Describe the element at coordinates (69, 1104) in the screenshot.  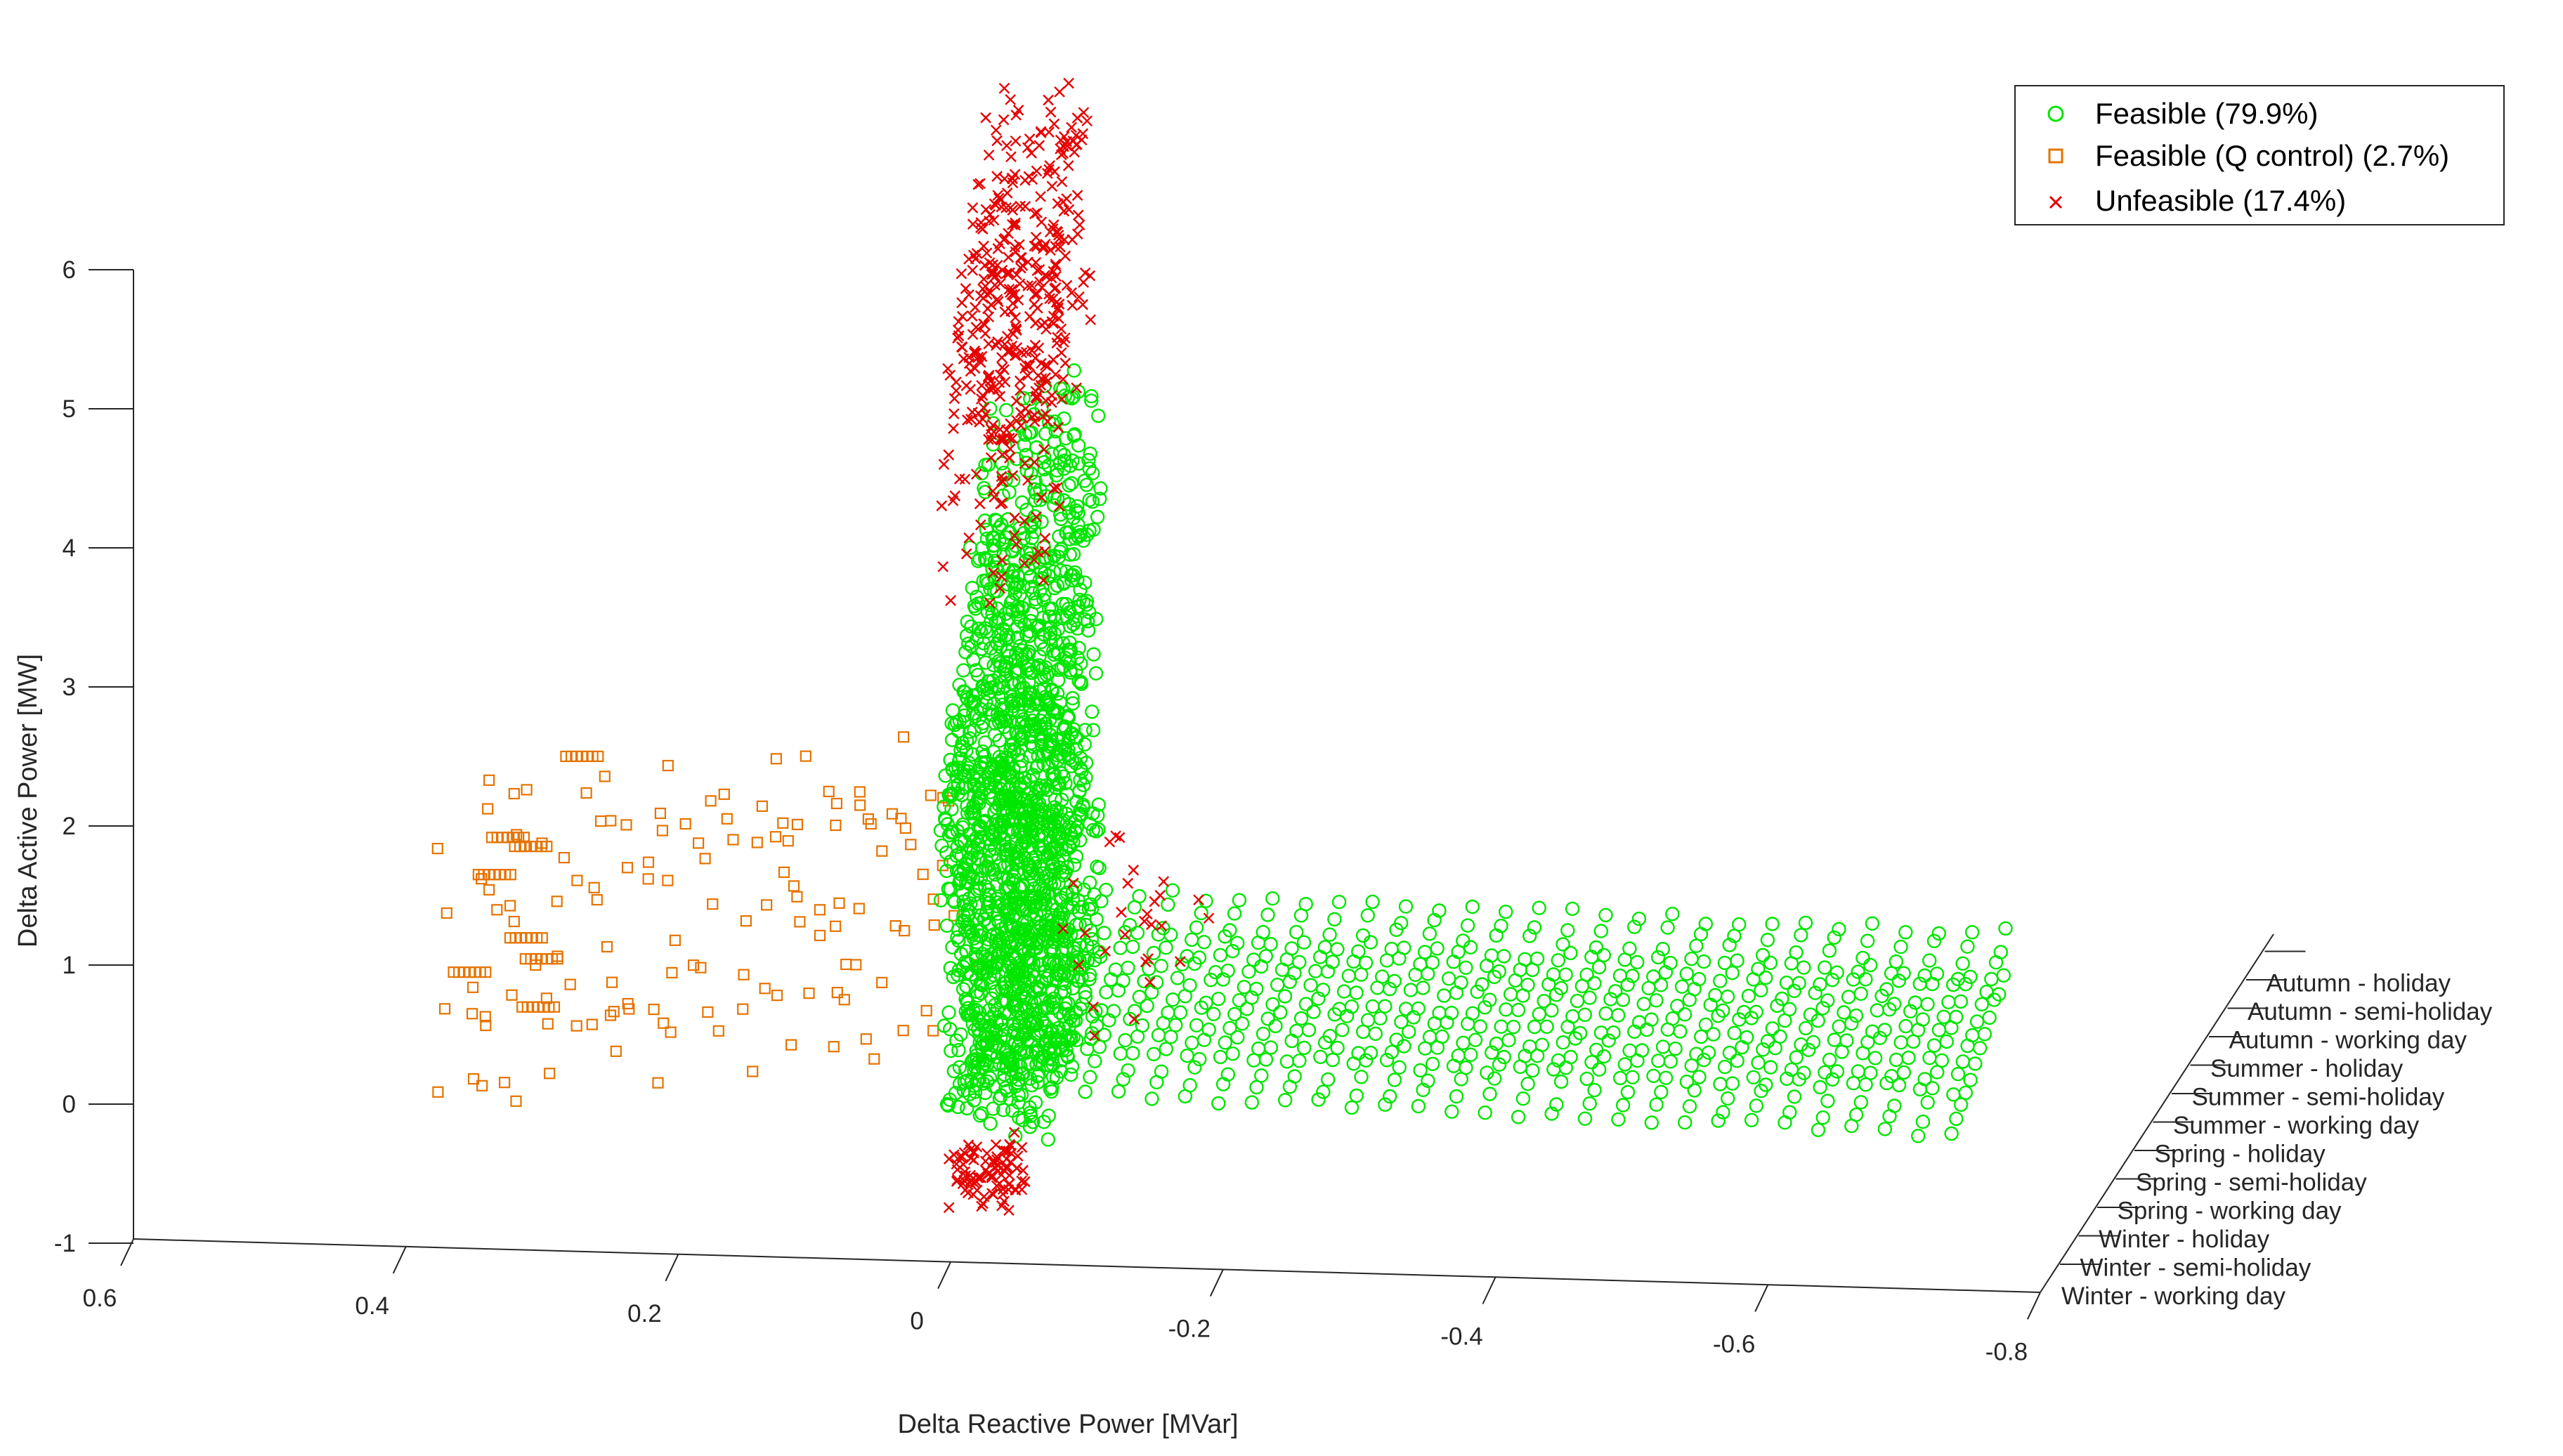
I see `y-tick-label: 0` at that location.